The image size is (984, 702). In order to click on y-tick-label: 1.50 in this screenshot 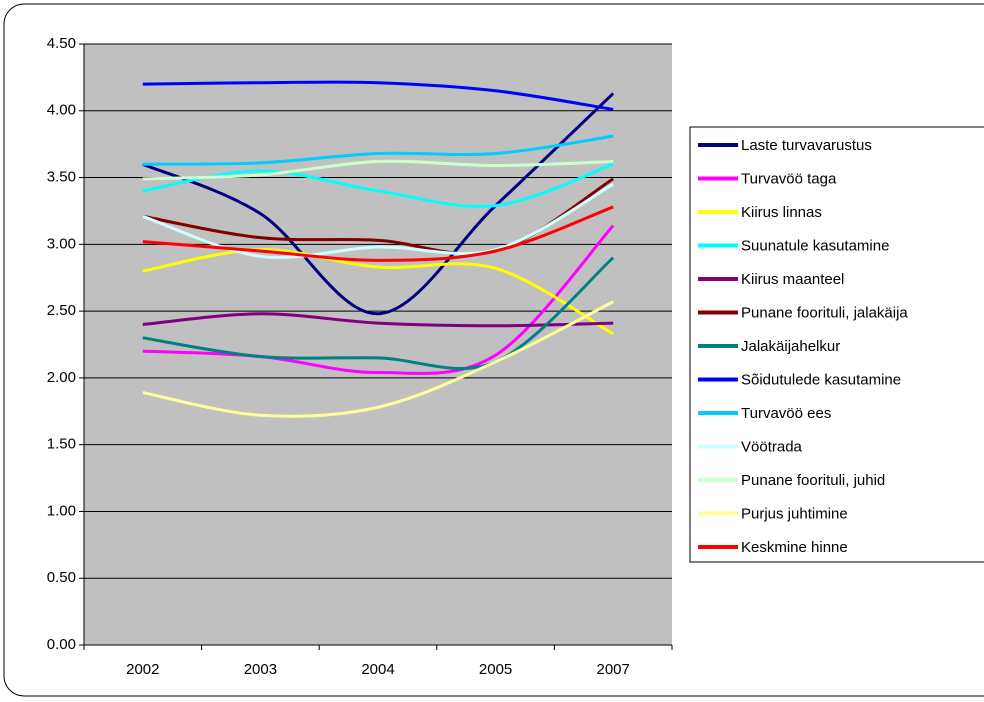, I will do `click(61, 444)`.